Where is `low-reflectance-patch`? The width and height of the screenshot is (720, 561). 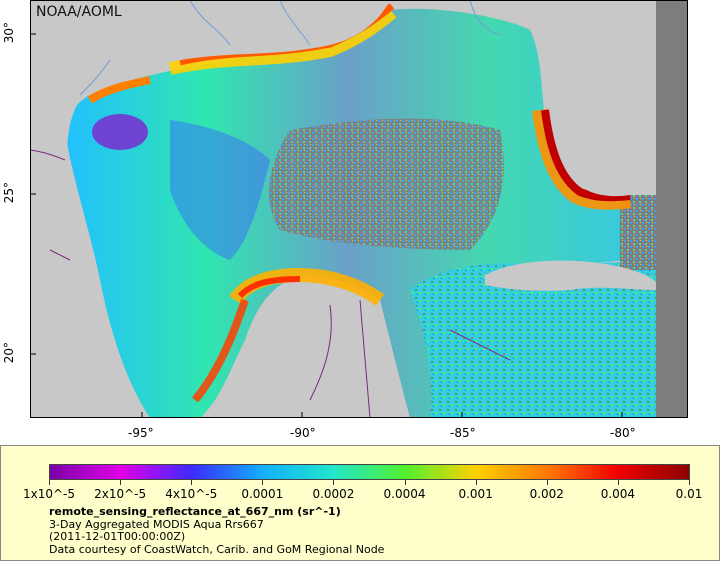 low-reflectance-patch is located at coordinates (220, 190).